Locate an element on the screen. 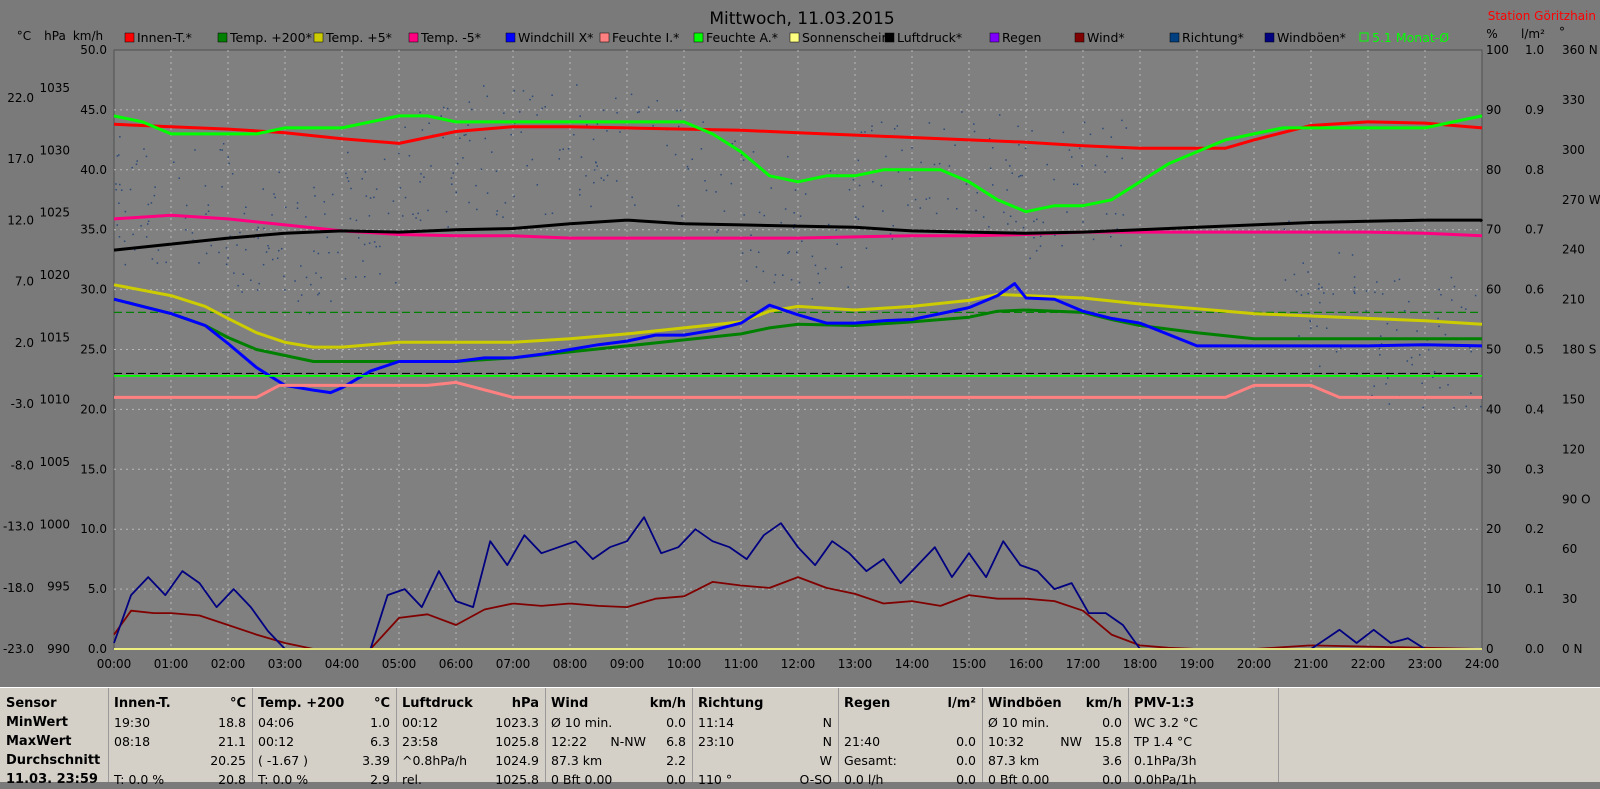 Image resolution: width=1600 pixels, height=789 pixels. axis-tick-label: -13.0 is located at coordinates (18, 527).